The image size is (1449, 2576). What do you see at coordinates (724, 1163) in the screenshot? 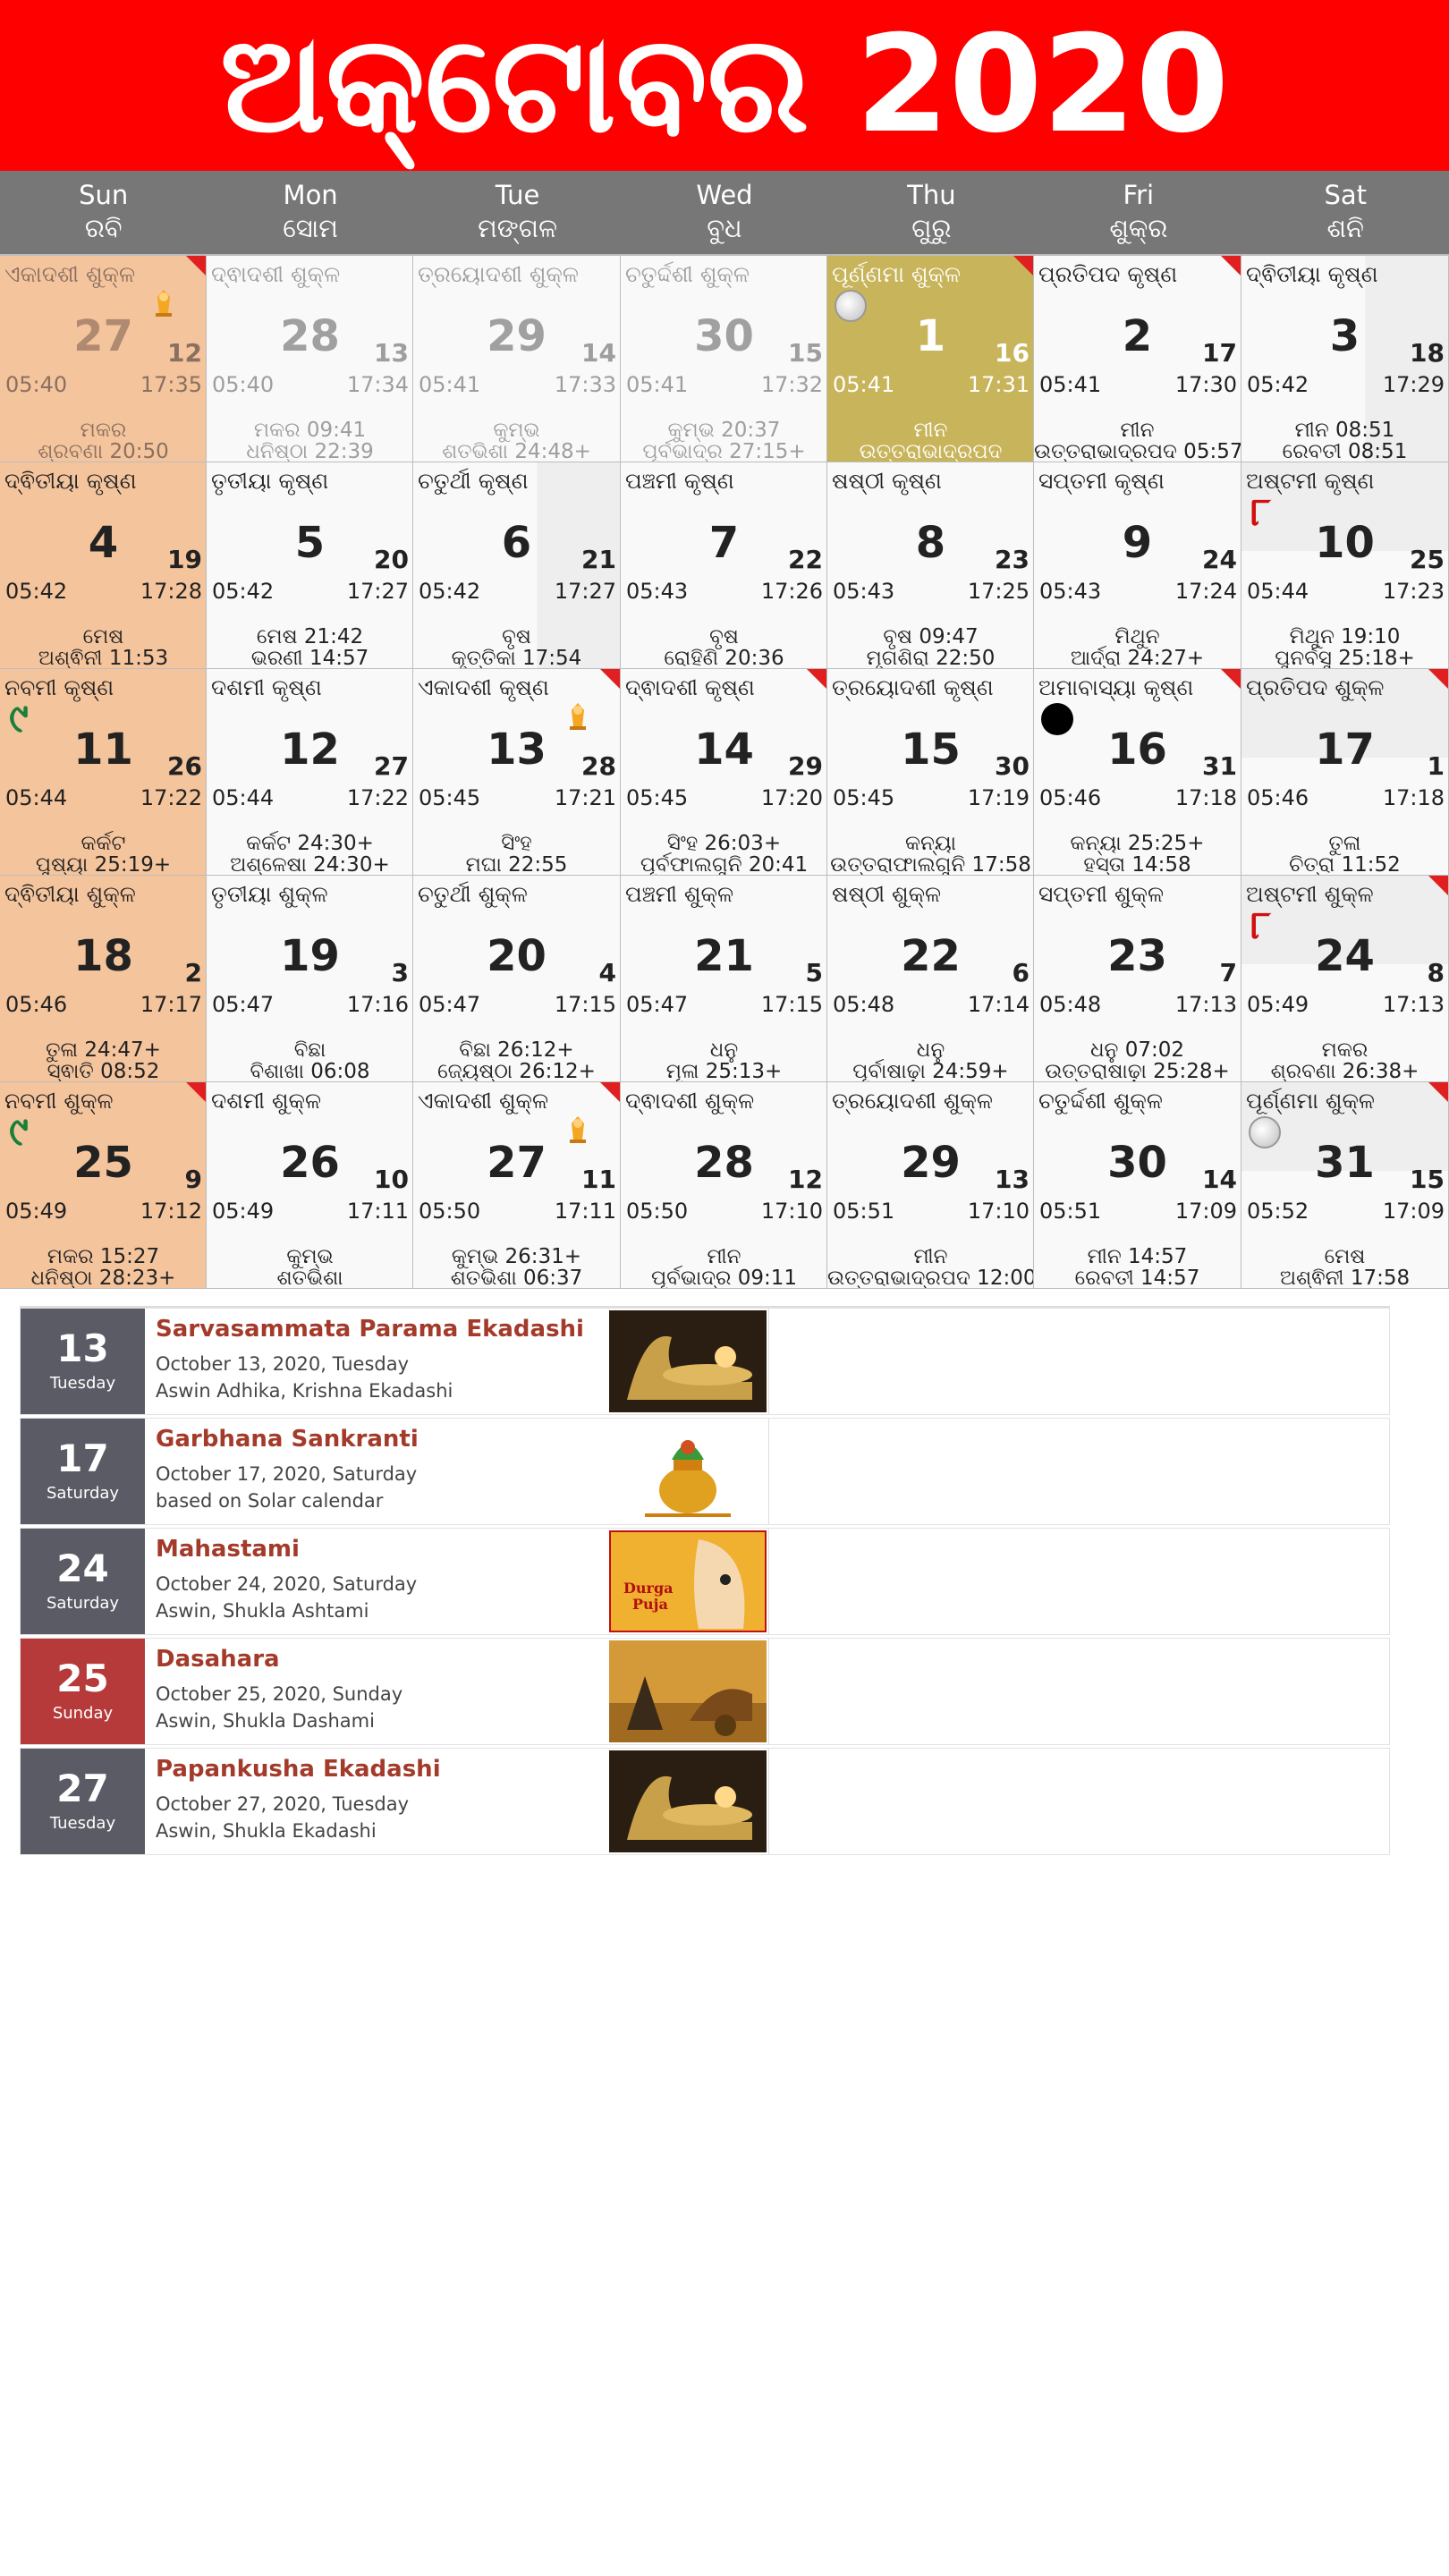
I see `date-number: 28` at bounding box center [724, 1163].